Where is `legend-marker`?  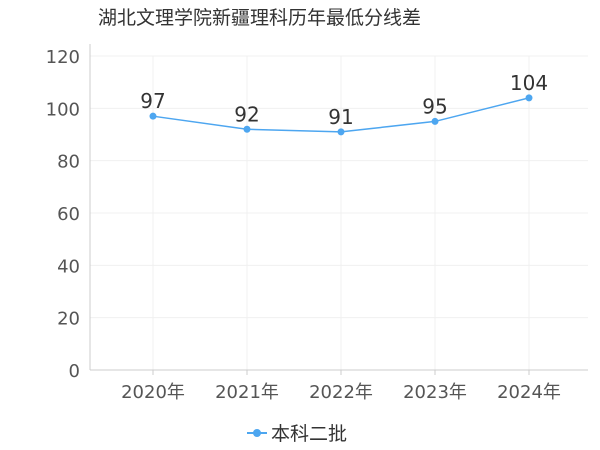 legend-marker is located at coordinates (257, 433).